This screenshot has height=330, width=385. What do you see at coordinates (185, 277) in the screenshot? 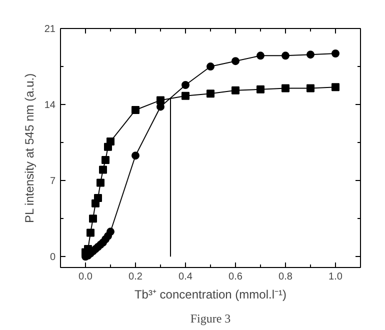
I see `x-tick-label: 0.4` at bounding box center [185, 277].